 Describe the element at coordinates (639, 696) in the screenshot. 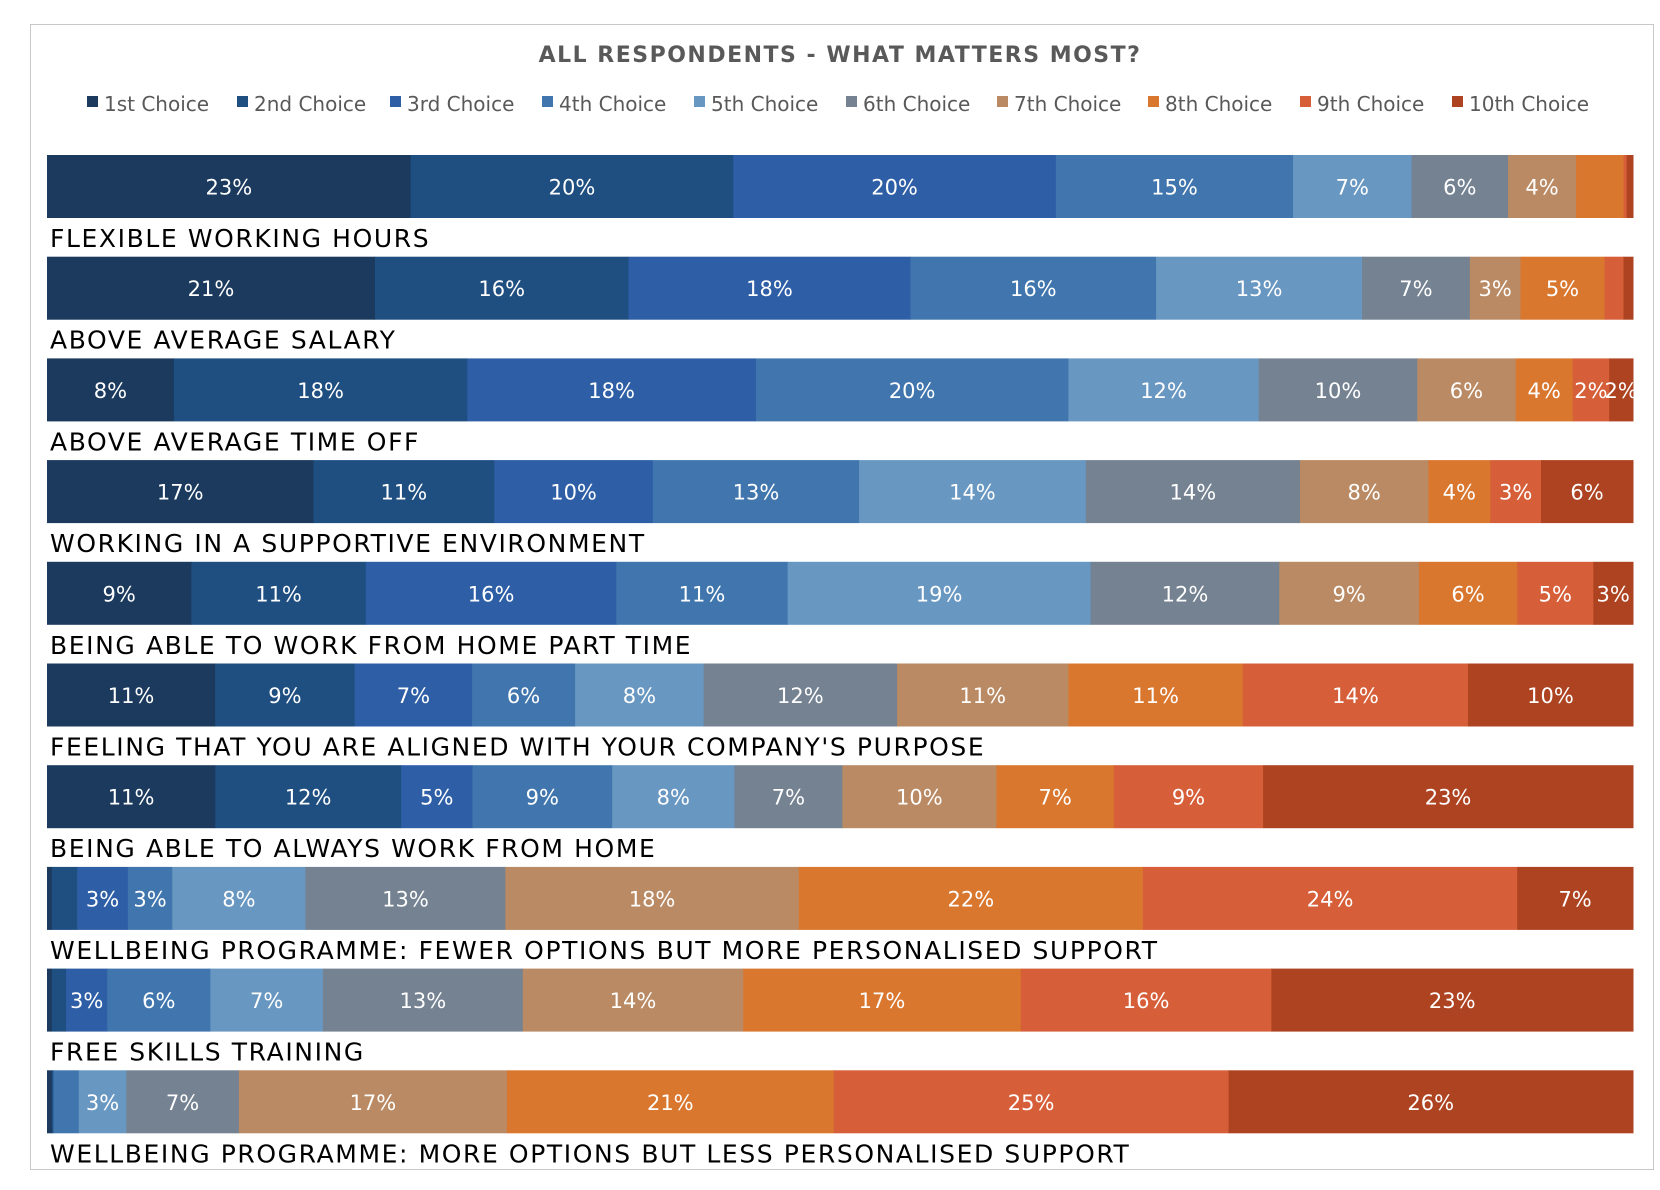

I see `bar-value-label-6-5: 8%` at that location.